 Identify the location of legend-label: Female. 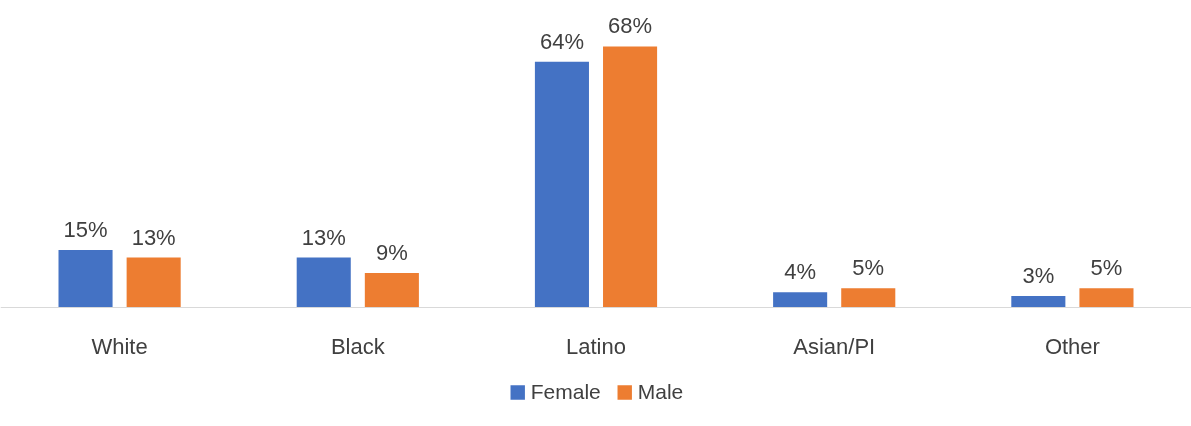
(565, 392).